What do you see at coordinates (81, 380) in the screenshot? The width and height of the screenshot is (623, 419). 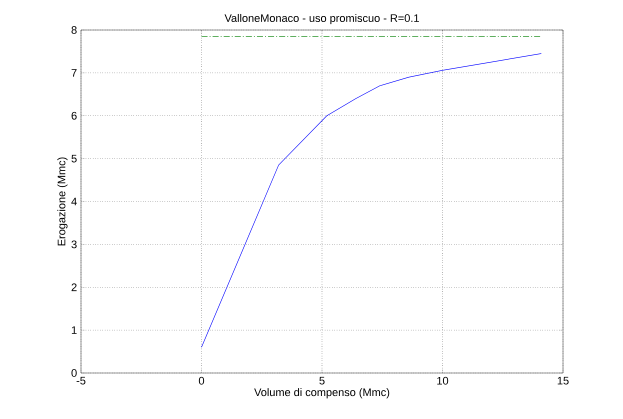 I see `x-tick-label: -5` at bounding box center [81, 380].